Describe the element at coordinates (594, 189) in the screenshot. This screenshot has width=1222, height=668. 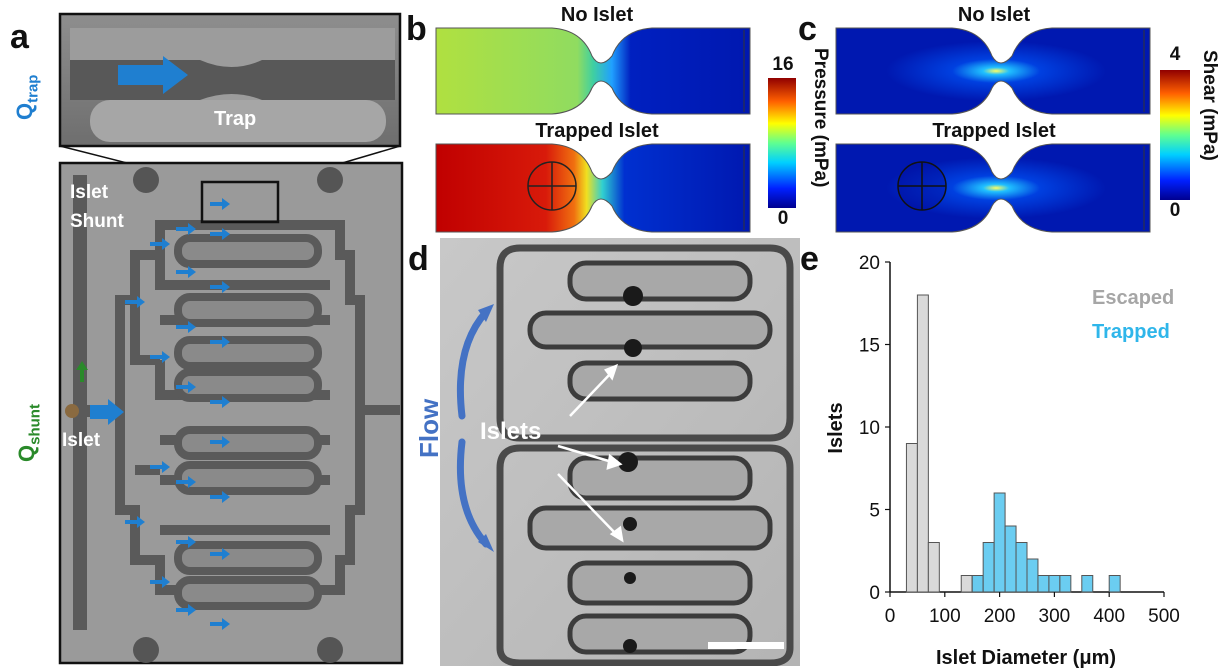
I see `b-bottom-sim` at that location.